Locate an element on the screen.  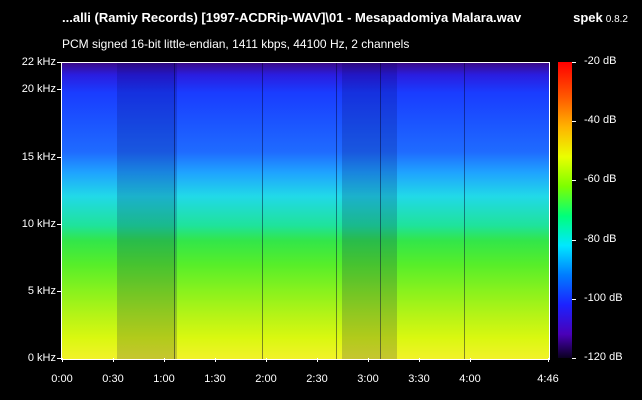
freq-label: 20 kHz is located at coordinates (38, 89).